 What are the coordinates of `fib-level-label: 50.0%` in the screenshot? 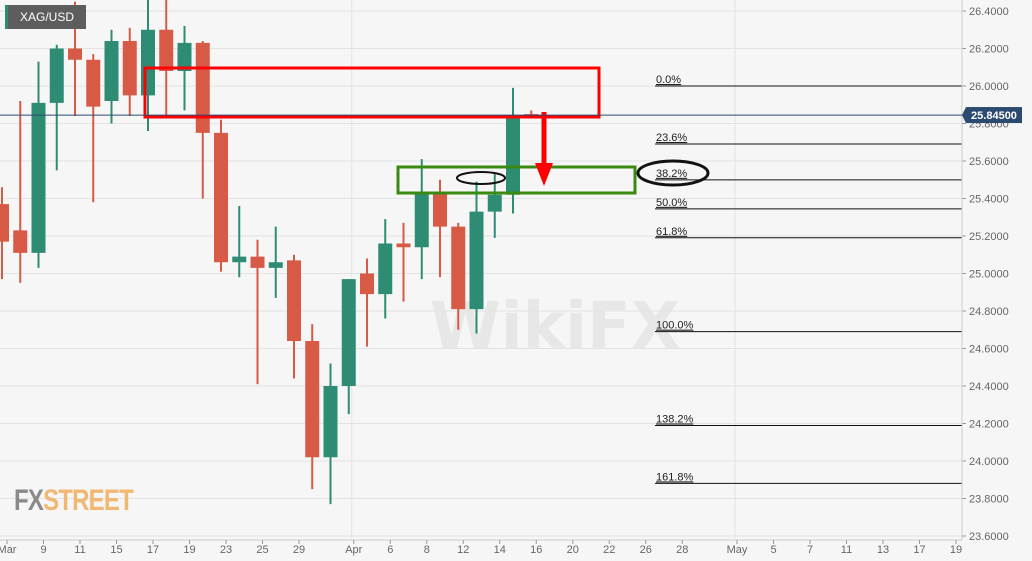 It's located at (671, 203).